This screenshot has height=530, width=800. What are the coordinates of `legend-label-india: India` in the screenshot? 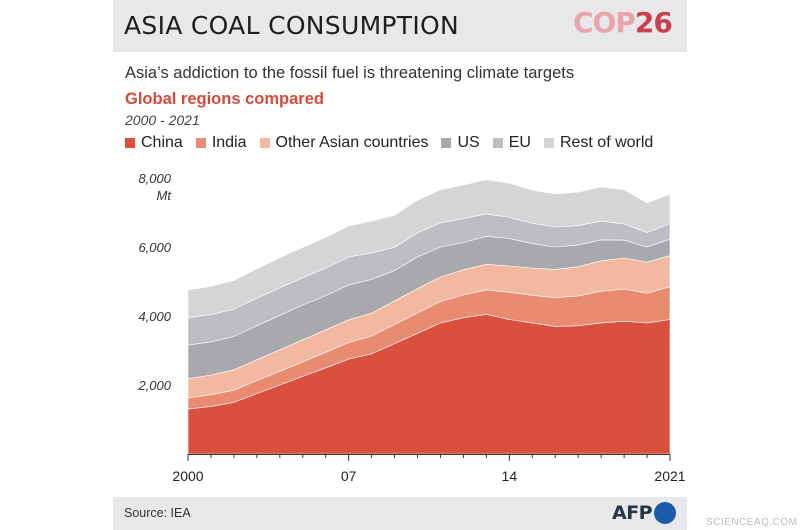 It's located at (229, 142).